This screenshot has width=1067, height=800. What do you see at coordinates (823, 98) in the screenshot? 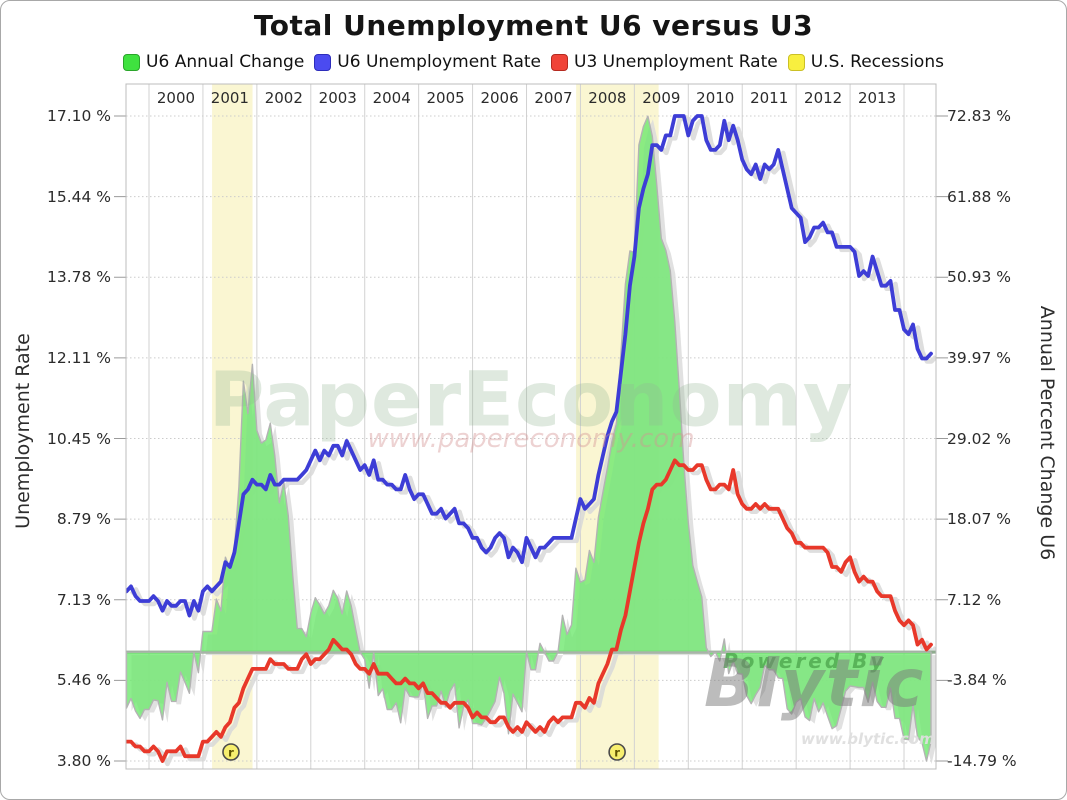
I see `year-label: 2012` at bounding box center [823, 98].